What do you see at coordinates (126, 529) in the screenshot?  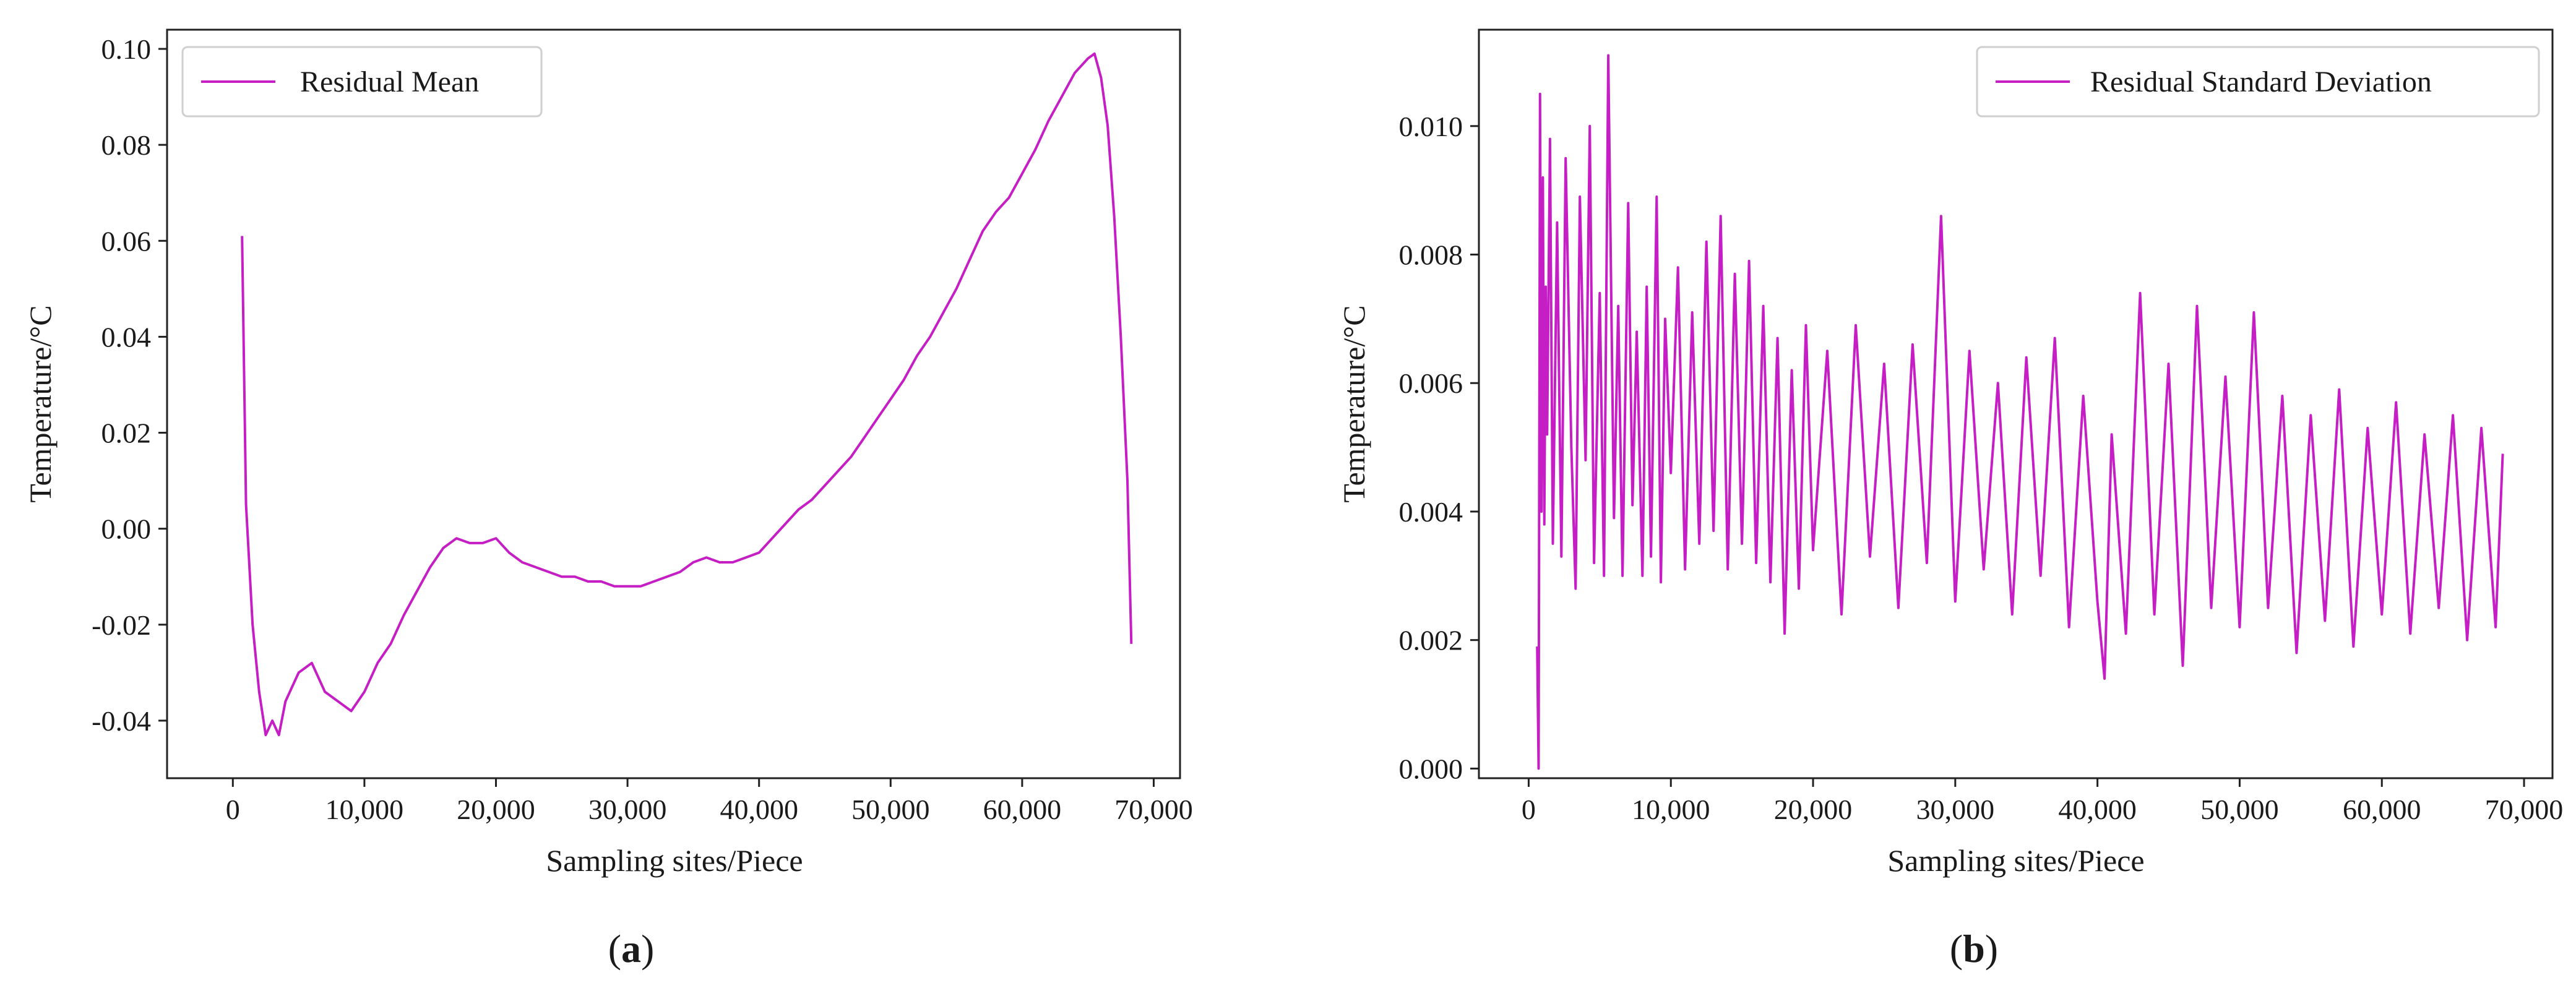 I see `y-tick-label: 0.00` at bounding box center [126, 529].